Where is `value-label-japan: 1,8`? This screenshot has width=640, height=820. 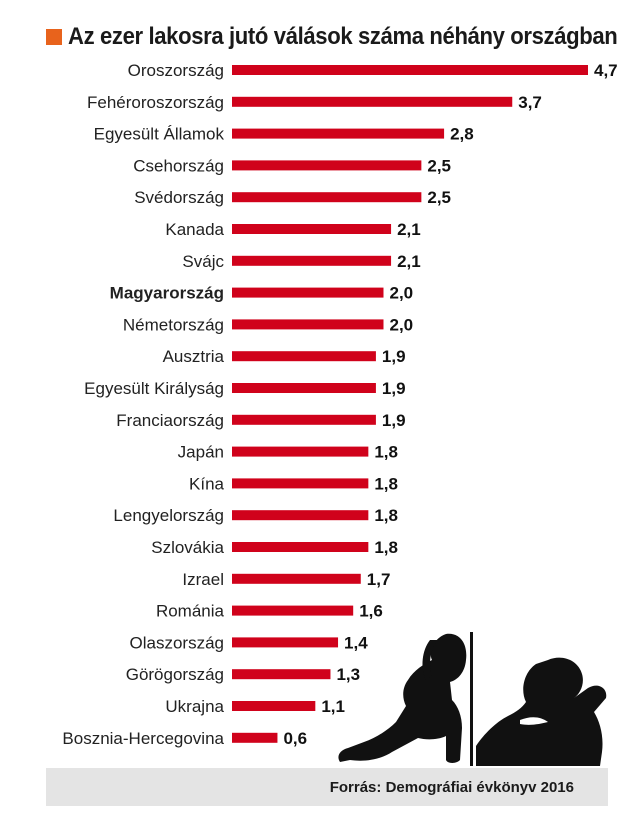
value-label-japan: 1,8 is located at coordinates (386, 452).